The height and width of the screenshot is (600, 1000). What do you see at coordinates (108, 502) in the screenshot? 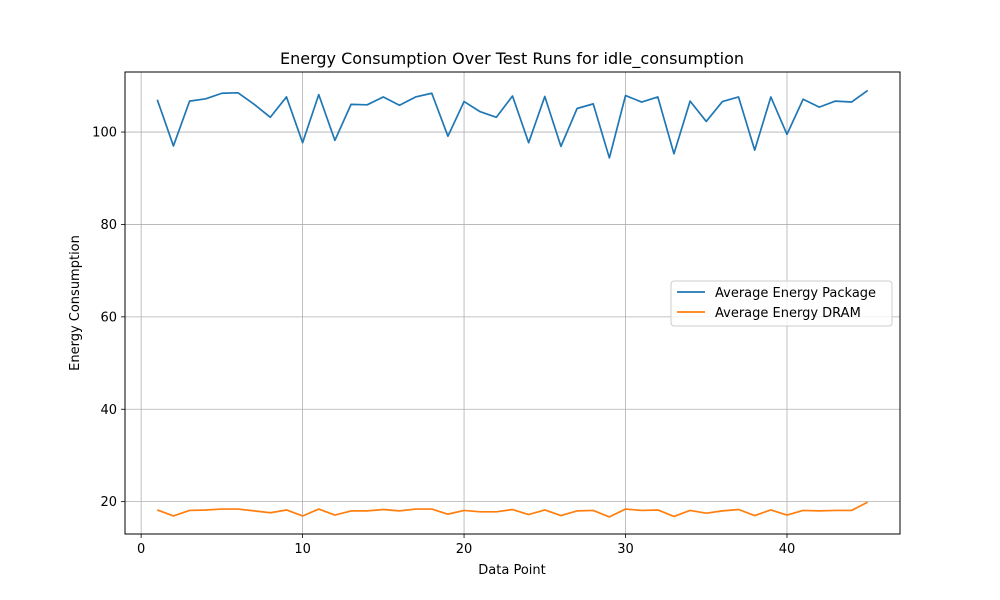
I see `y-tick-label: 20` at bounding box center [108, 502].